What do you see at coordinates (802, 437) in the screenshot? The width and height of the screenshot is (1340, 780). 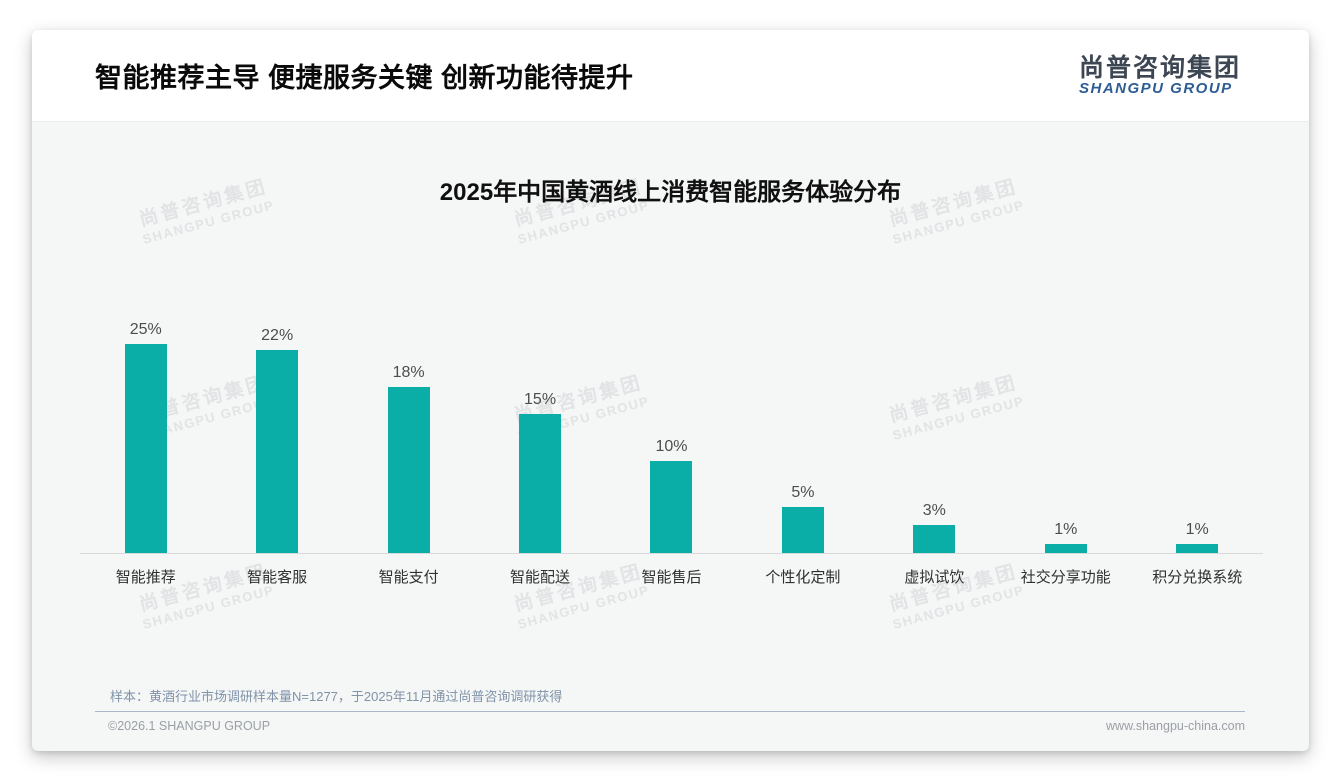 I see `bar-slot: 5%` at bounding box center [802, 437].